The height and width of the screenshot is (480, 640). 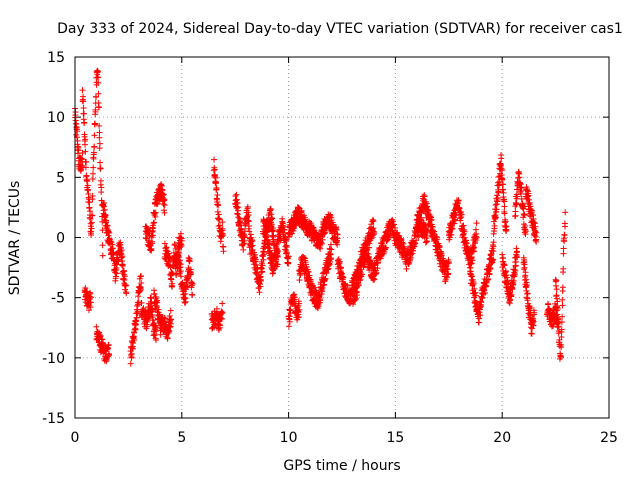 I want to click on y-axis-label: SDTVAR / TECUs, so click(x=15, y=238).